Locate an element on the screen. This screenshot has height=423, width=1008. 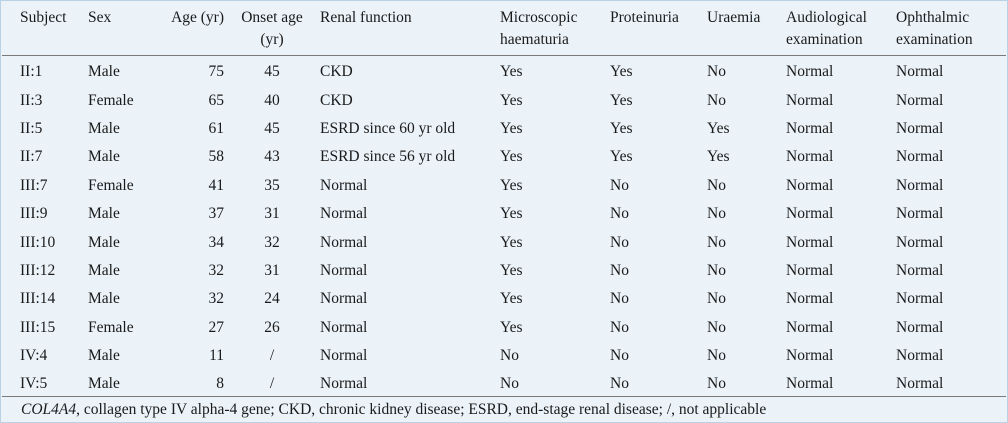
header-onset-age: Onset age (yr) is located at coordinates (272, 29).